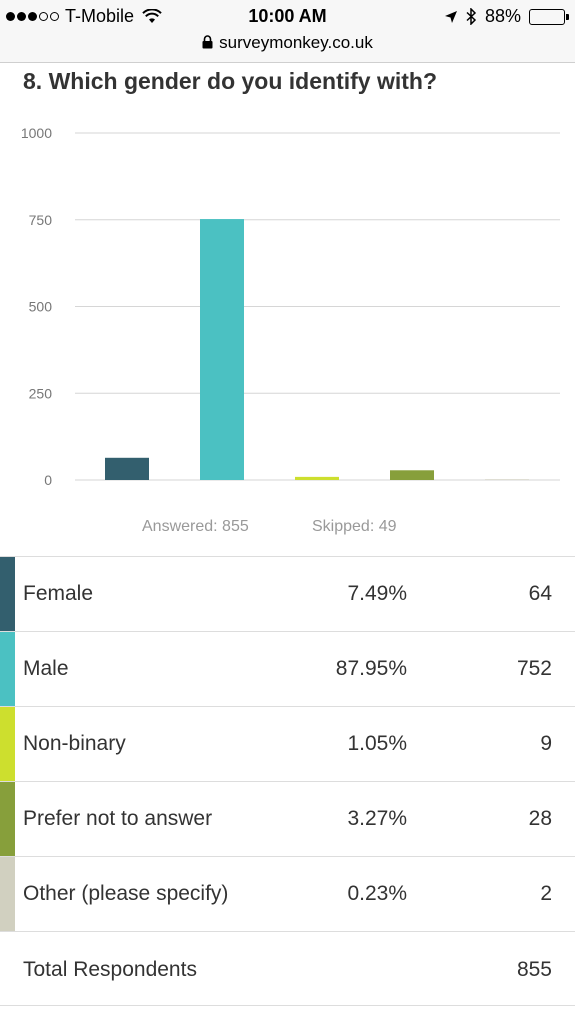 This screenshot has height=1024, width=575. I want to click on total-respondents-row: Total Respondents 855, so click(287, 968).